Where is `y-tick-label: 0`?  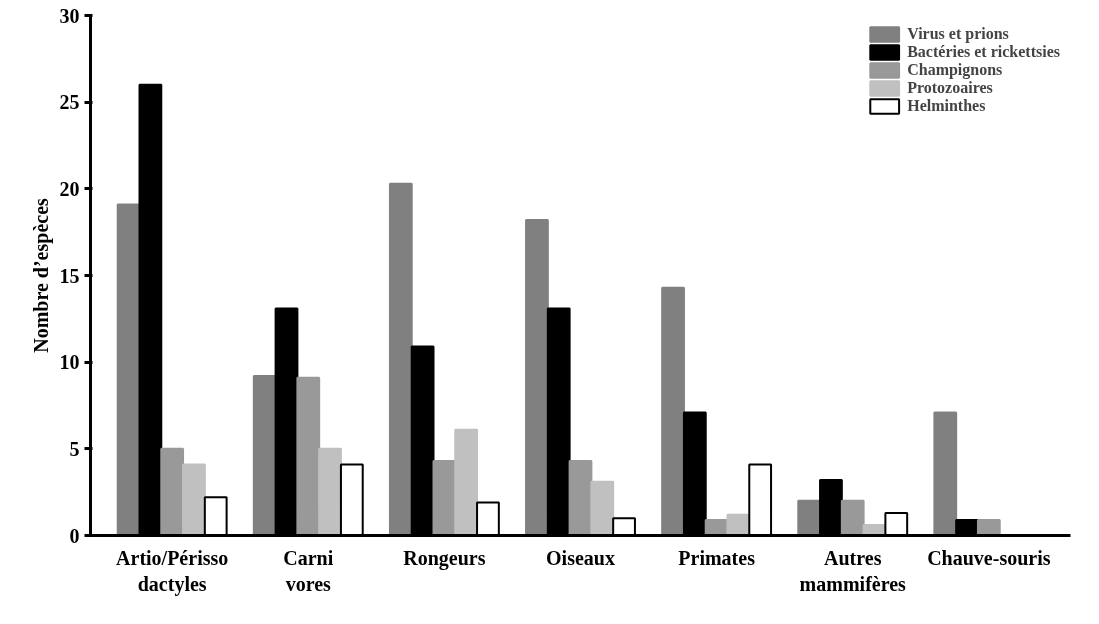 y-tick-label: 0 is located at coordinates (74, 535).